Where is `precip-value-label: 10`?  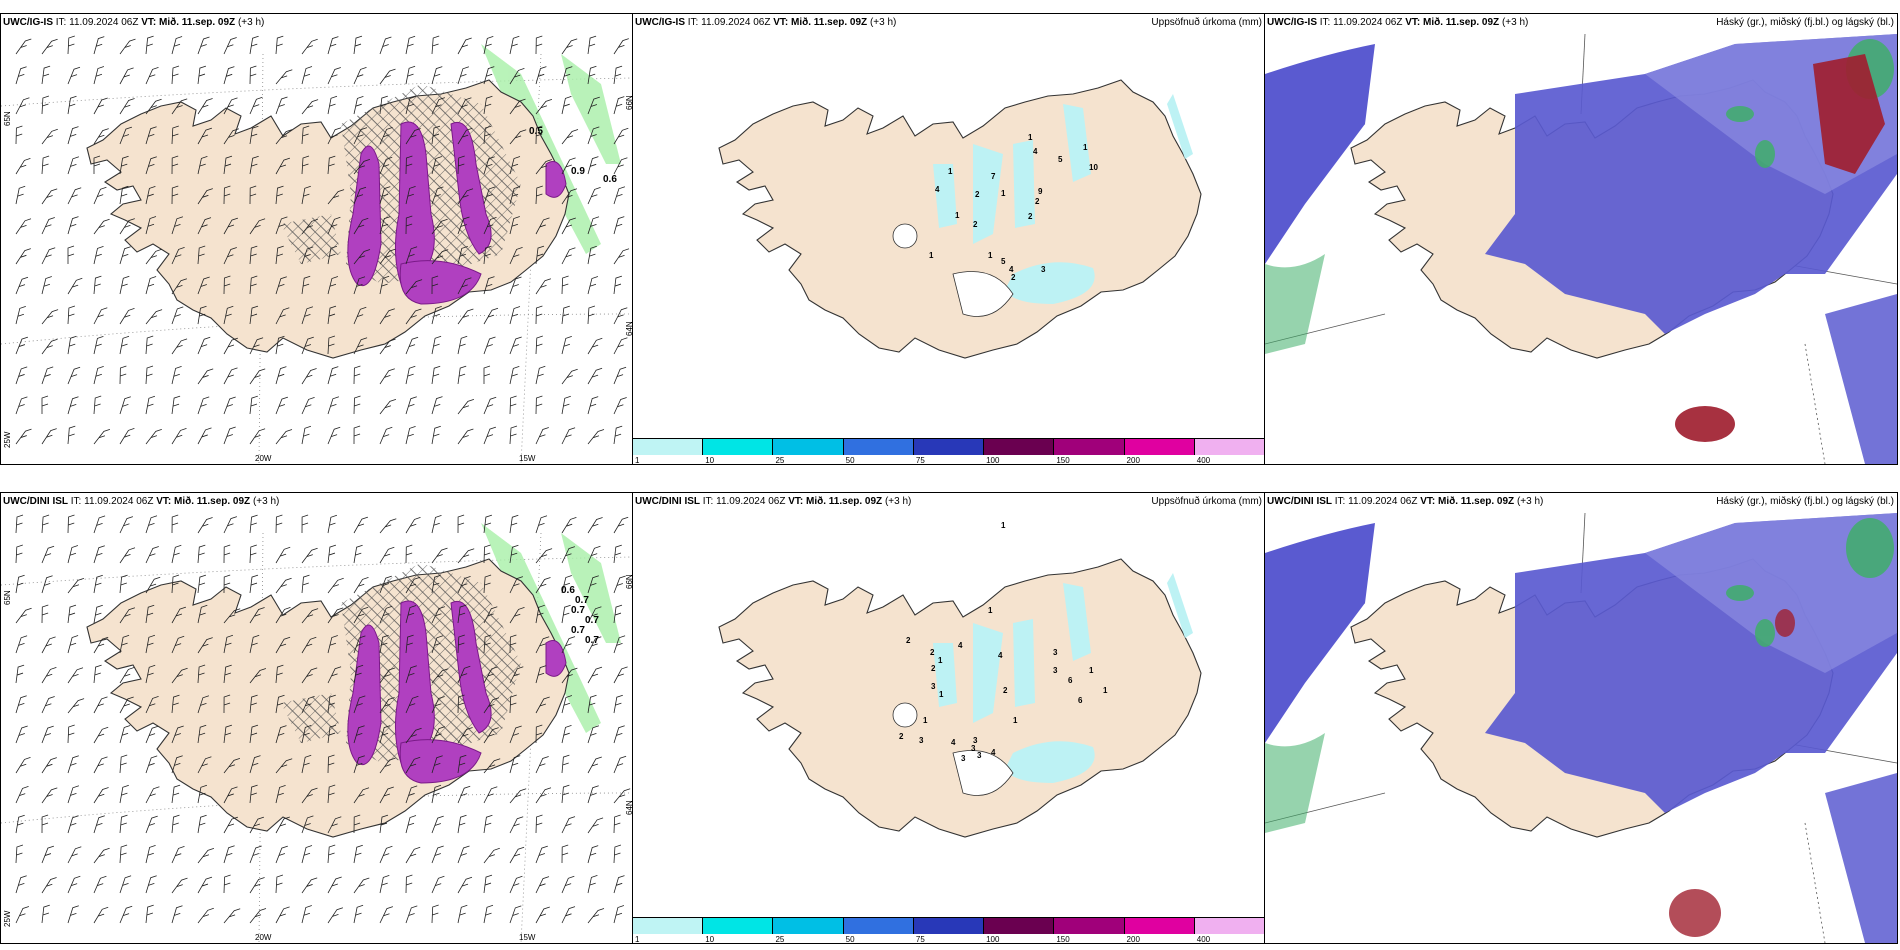 precip-value-label: 10 is located at coordinates (1093, 167).